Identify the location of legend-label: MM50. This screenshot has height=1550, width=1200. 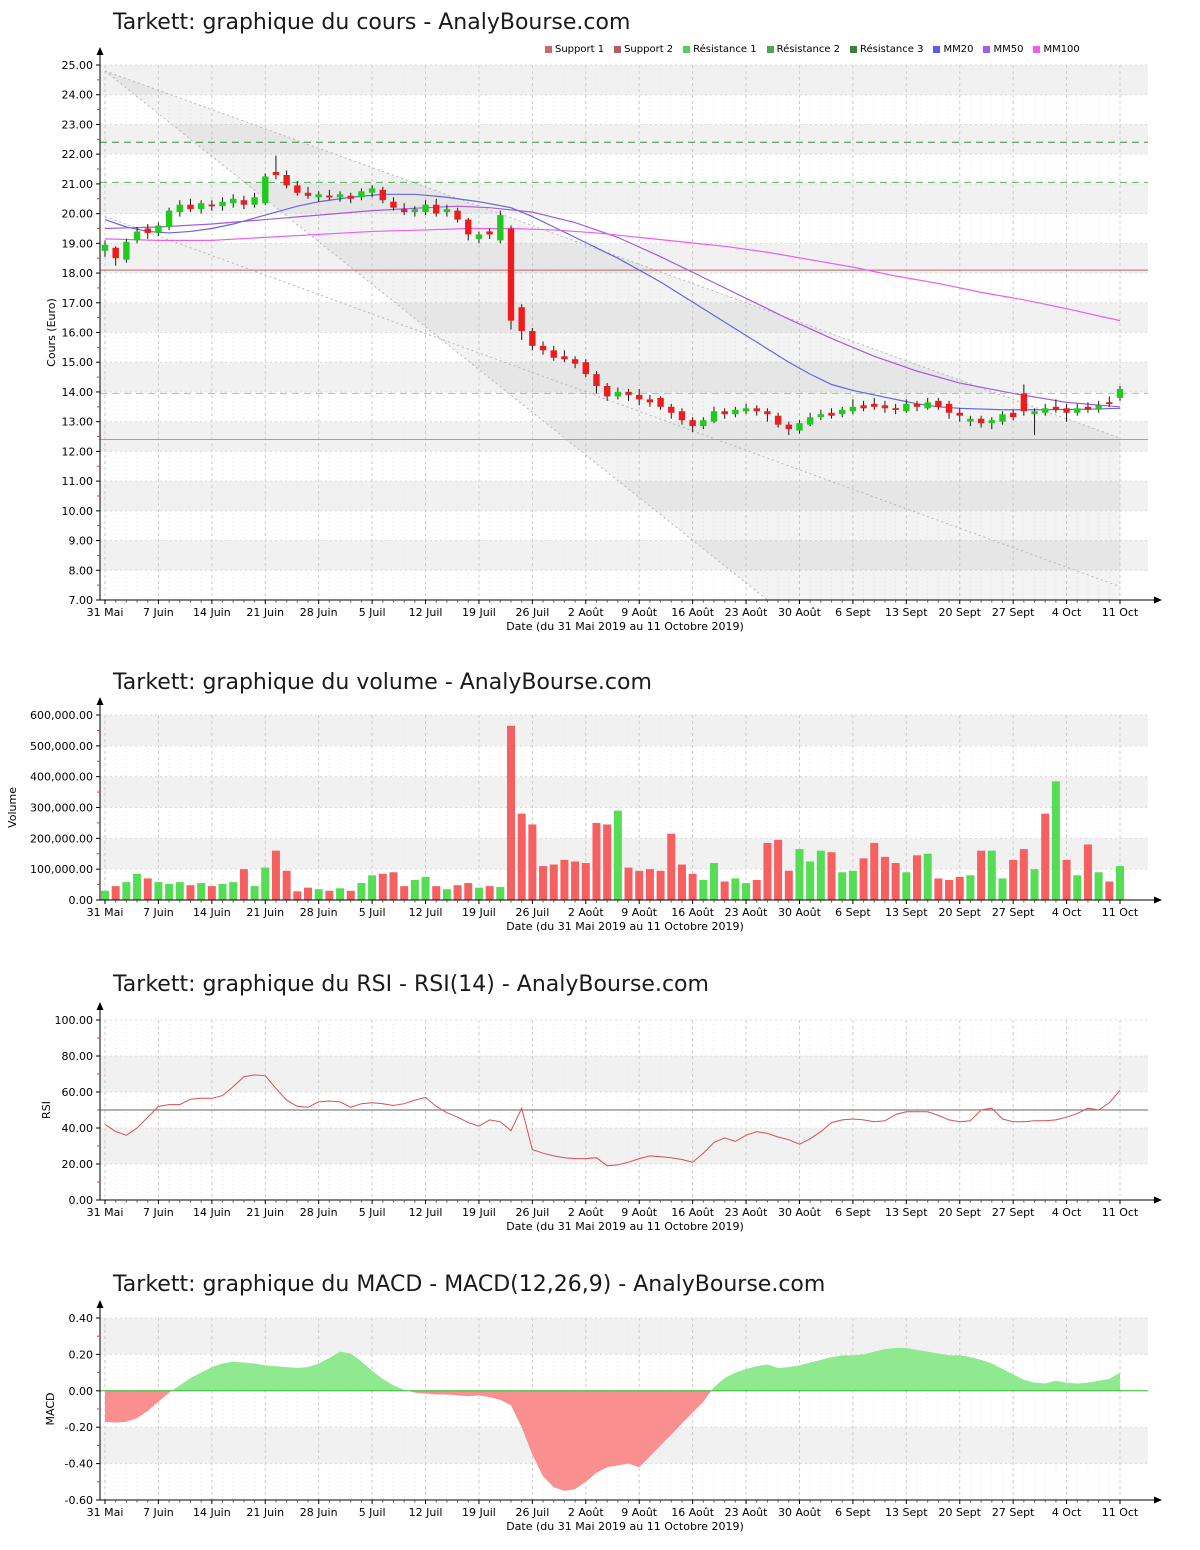
(1008, 49).